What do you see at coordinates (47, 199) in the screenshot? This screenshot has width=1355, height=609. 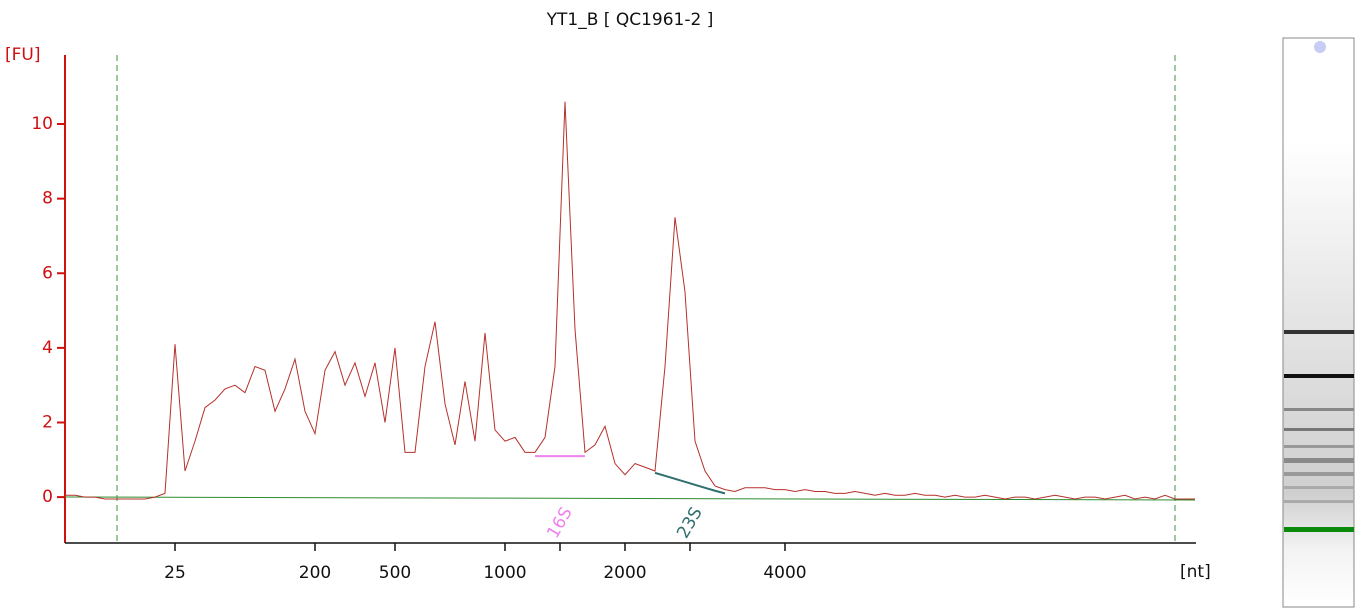 I see `y-tick-label: 8` at bounding box center [47, 199].